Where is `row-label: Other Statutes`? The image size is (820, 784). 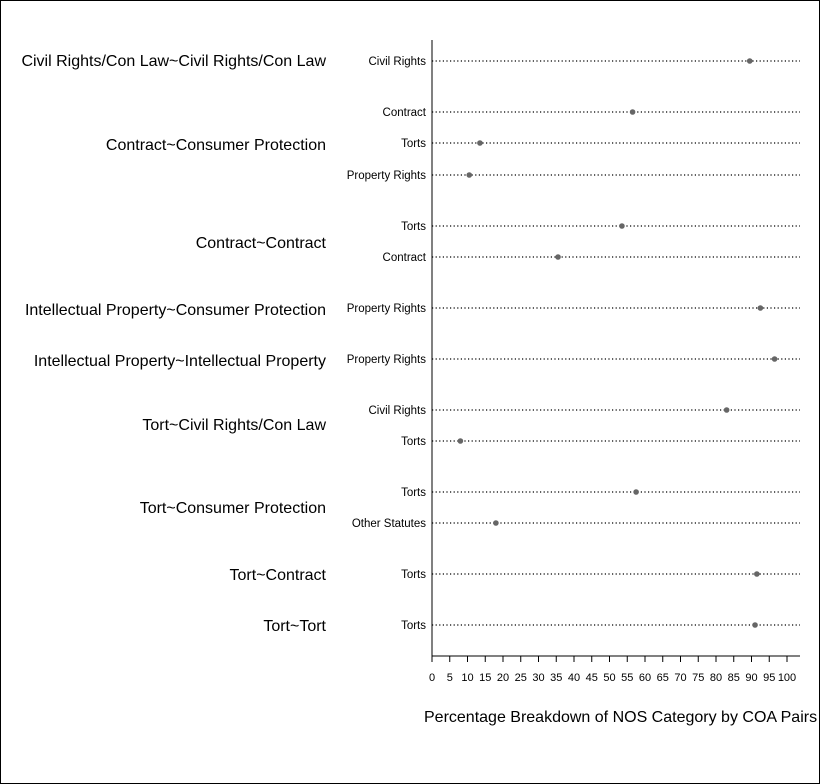
row-label: Other Statutes is located at coordinates (389, 524).